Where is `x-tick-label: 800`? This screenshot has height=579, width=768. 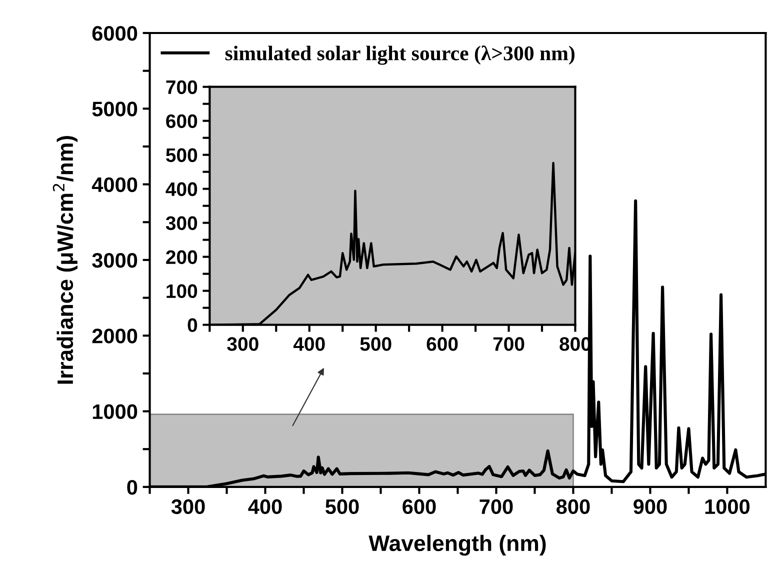
x-tick-label: 800 is located at coordinates (573, 506).